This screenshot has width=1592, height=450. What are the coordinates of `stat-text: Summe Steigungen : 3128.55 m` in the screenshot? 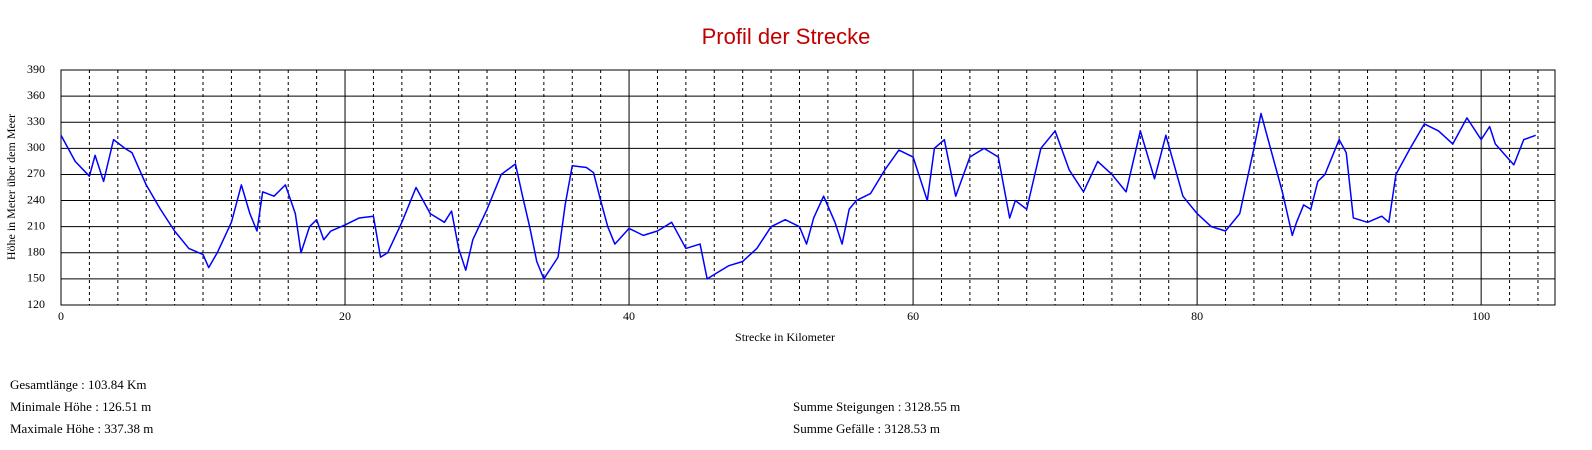 It's located at (876, 406).